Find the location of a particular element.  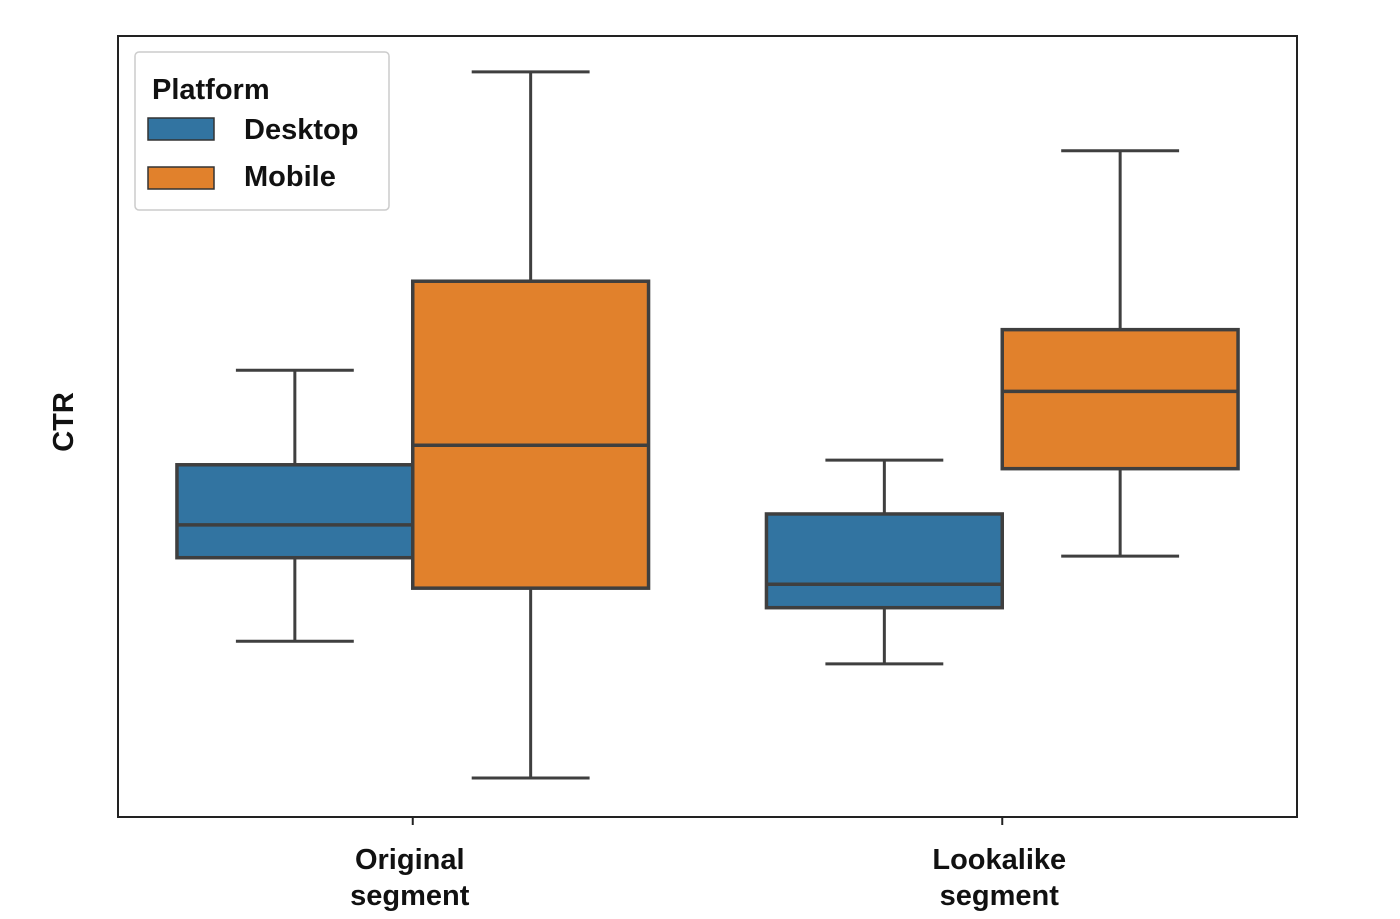

x-tick-label: Lookalike is located at coordinates (999, 860).